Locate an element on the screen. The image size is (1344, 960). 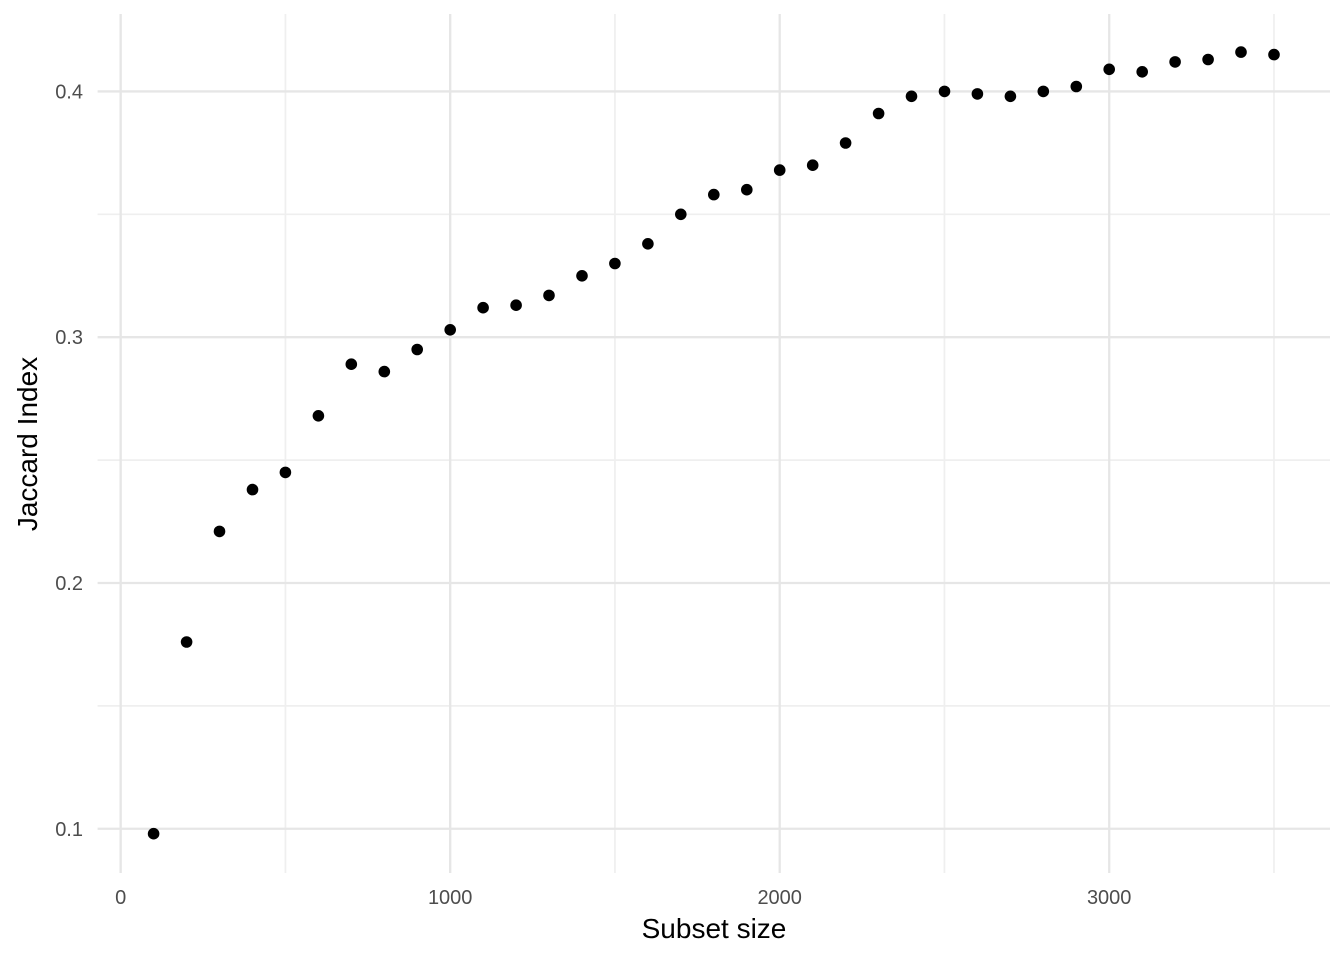
x-tick-label: 1000 is located at coordinates (450, 898).